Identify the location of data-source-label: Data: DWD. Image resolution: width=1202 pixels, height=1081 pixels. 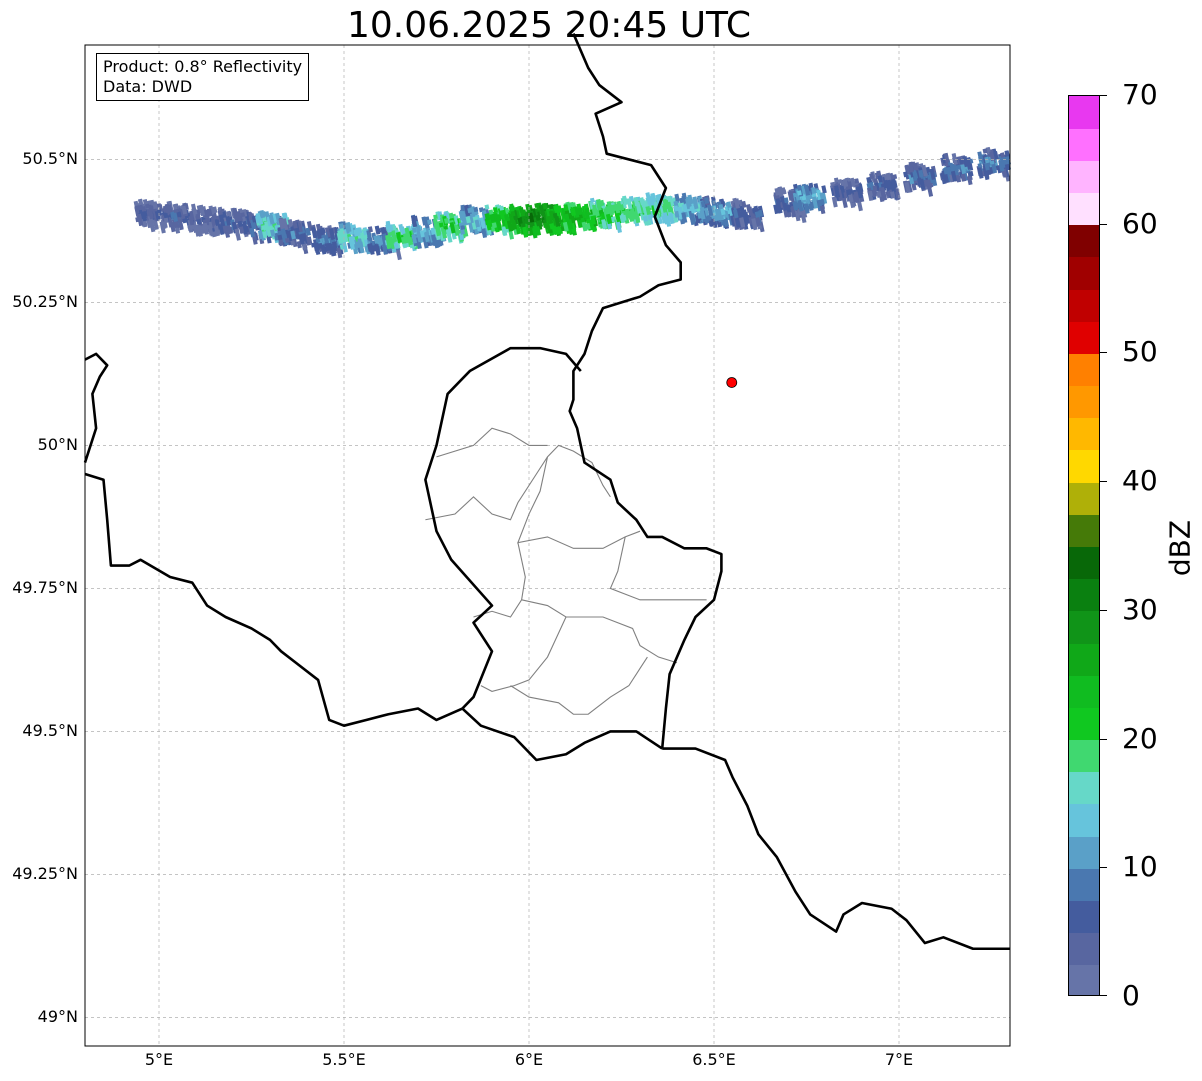
(148, 86).